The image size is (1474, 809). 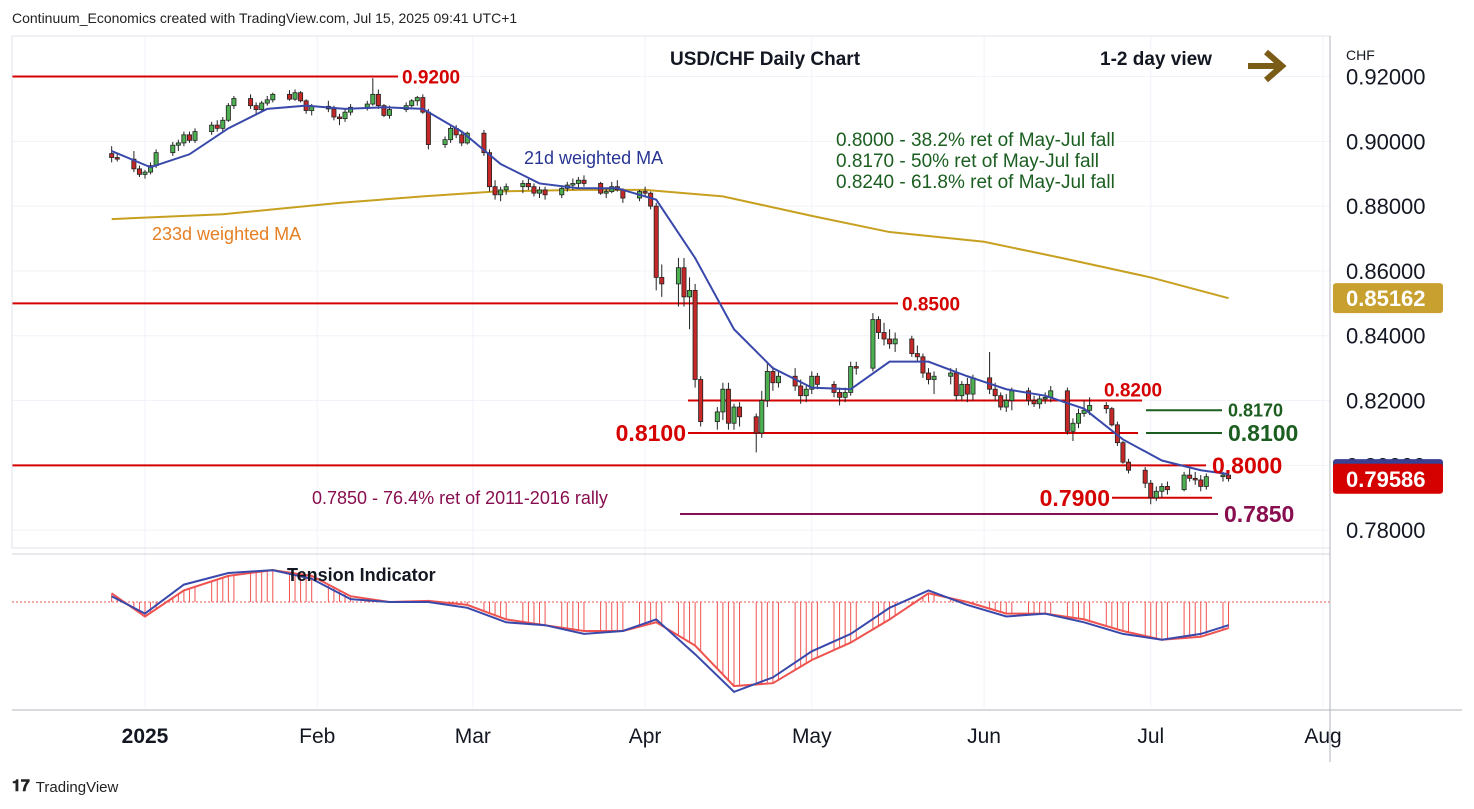 What do you see at coordinates (1247, 465) in the screenshot?
I see `right-target-label: 0.8000` at bounding box center [1247, 465].